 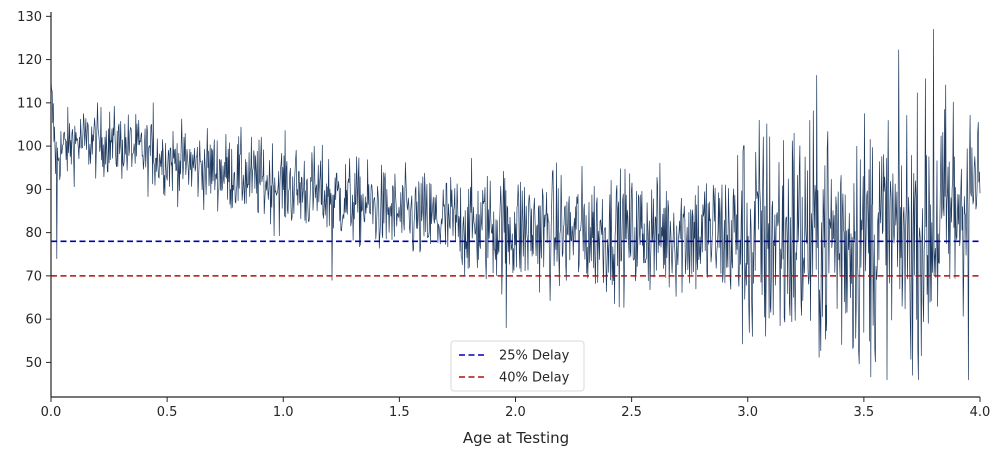 I want to click on y-tick-label: 90, so click(x=33, y=190).